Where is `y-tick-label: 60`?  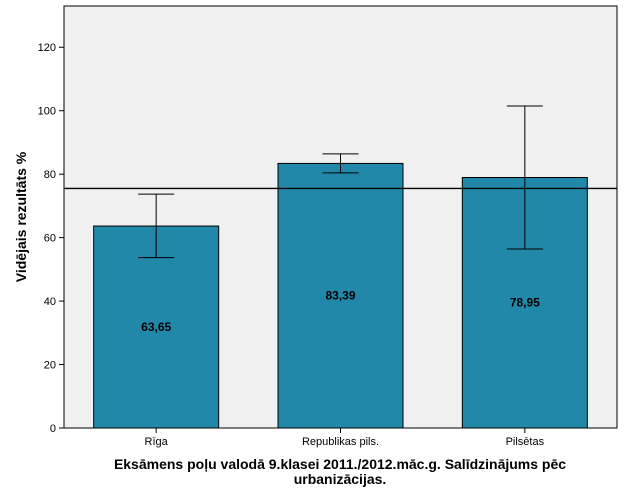
y-tick-label: 60 is located at coordinates (50, 239).